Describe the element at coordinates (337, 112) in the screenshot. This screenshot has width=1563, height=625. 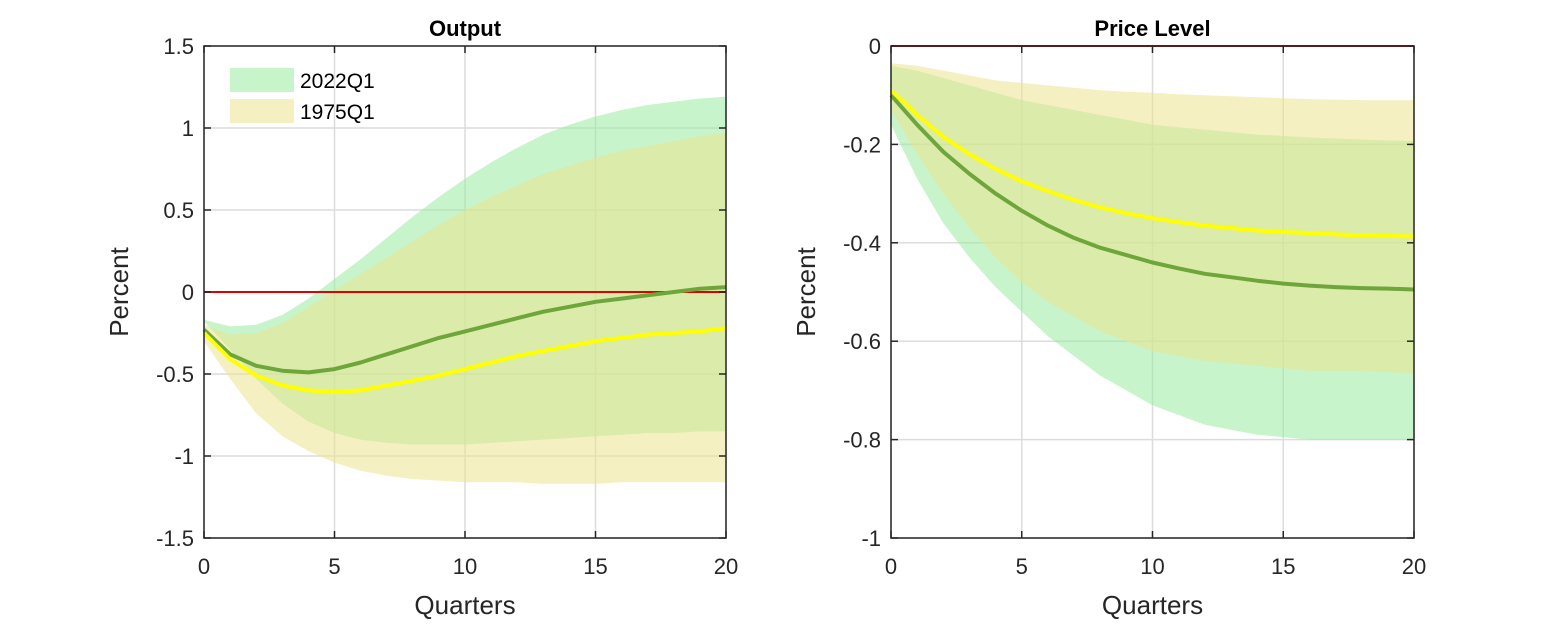
I see `legend-label: 1975Q1` at that location.